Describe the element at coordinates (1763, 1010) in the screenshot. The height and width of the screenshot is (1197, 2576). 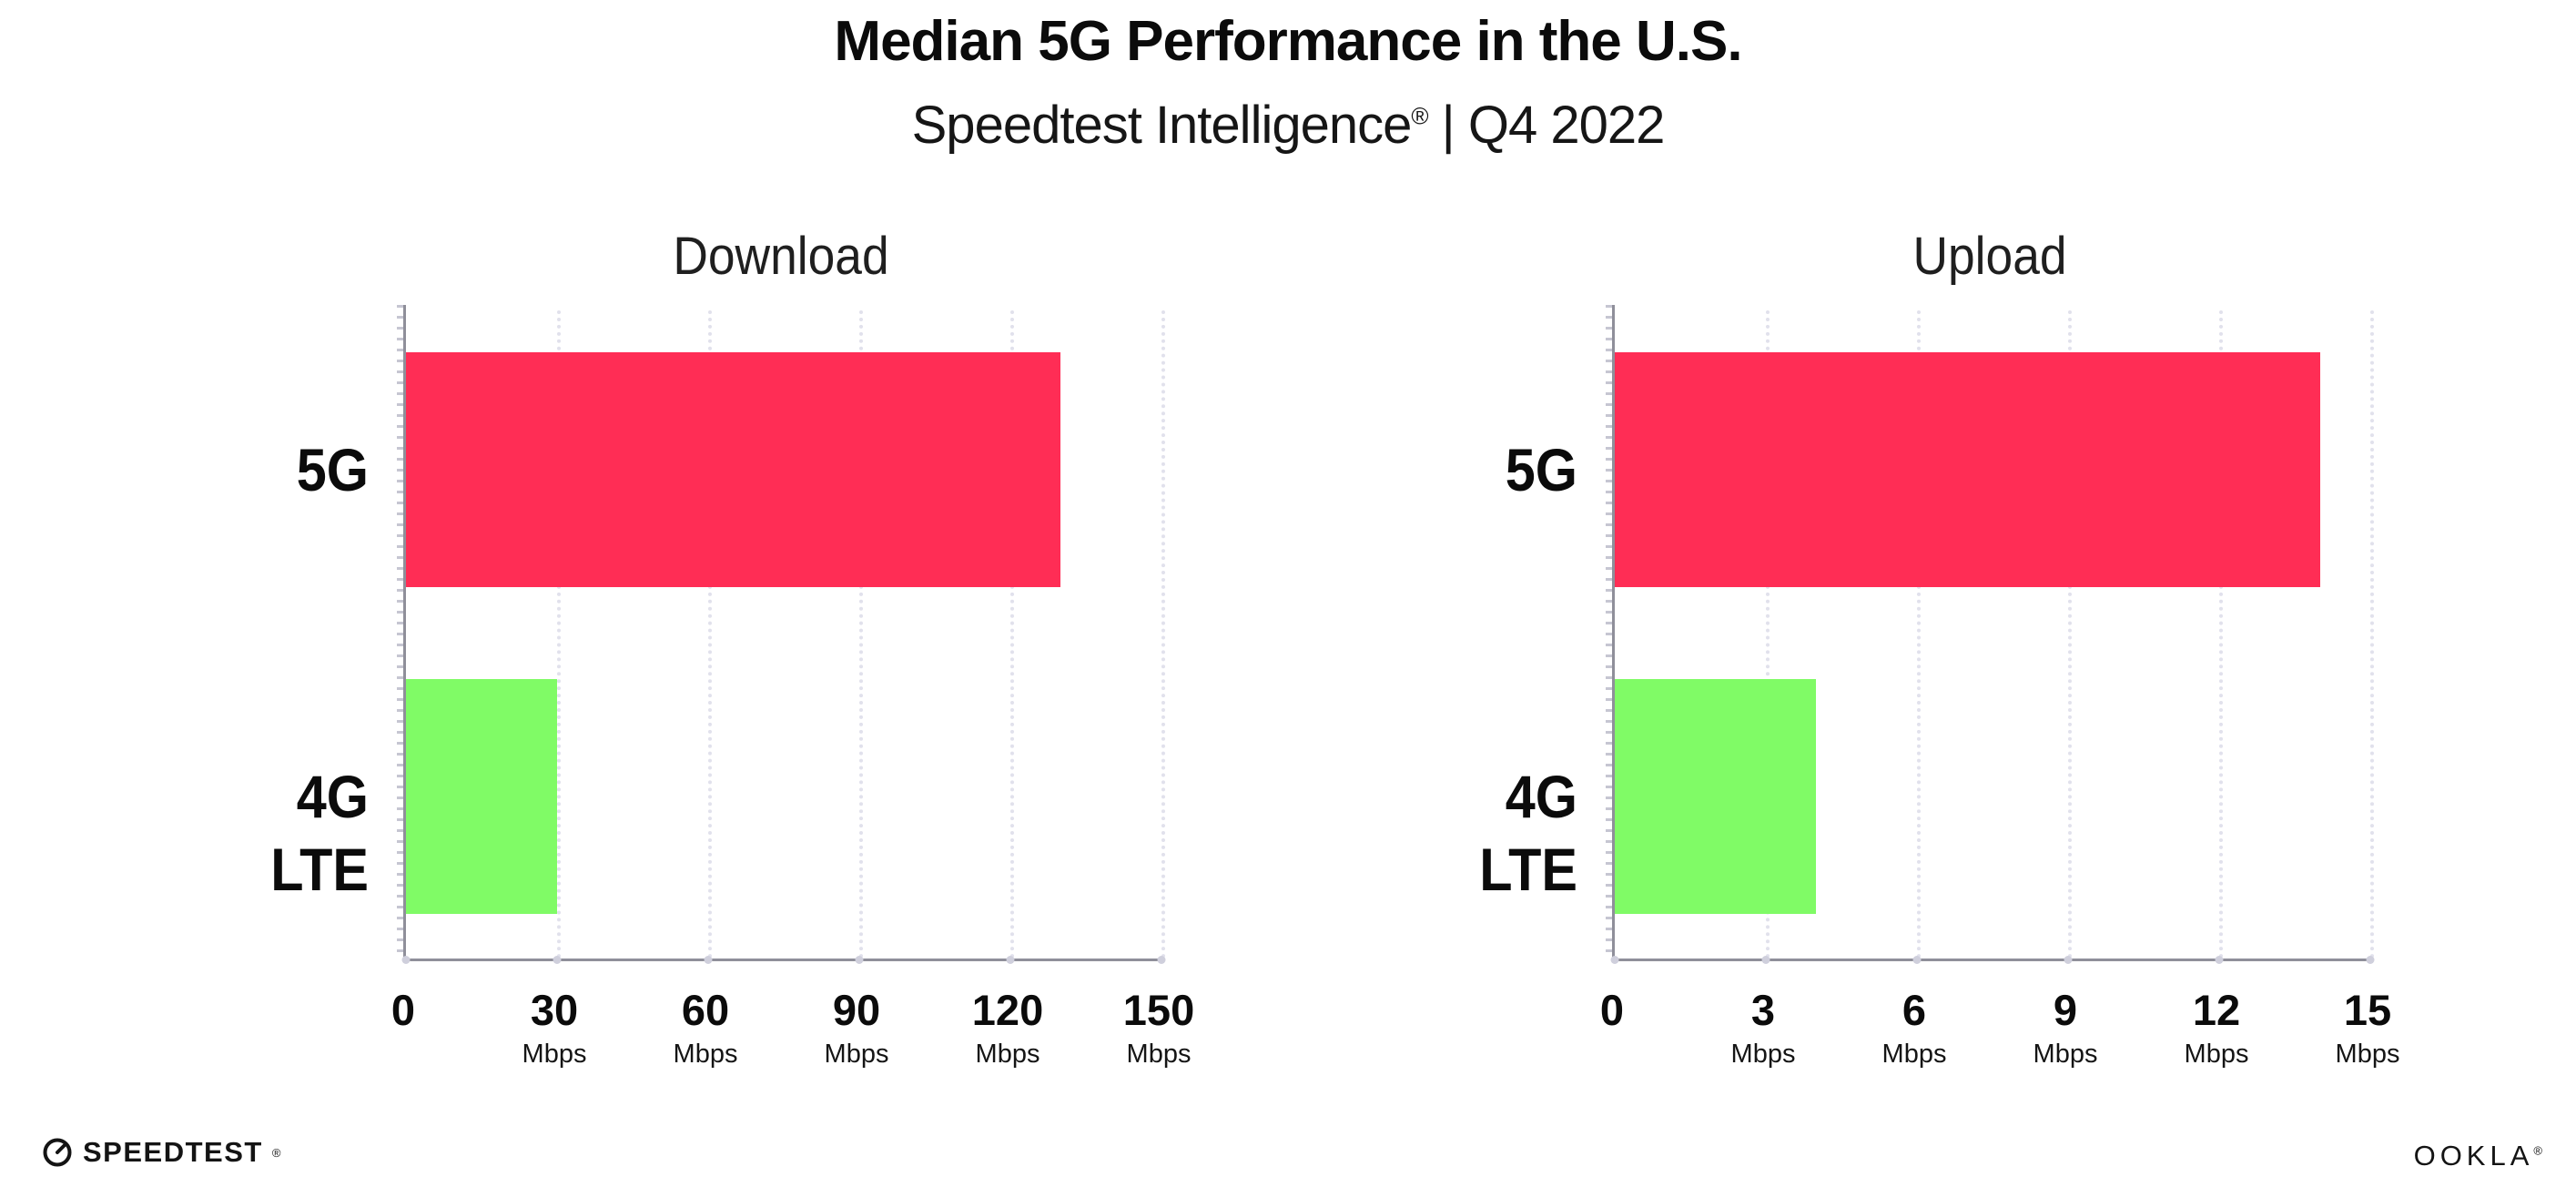
I see `x-tick-value: 3` at that location.